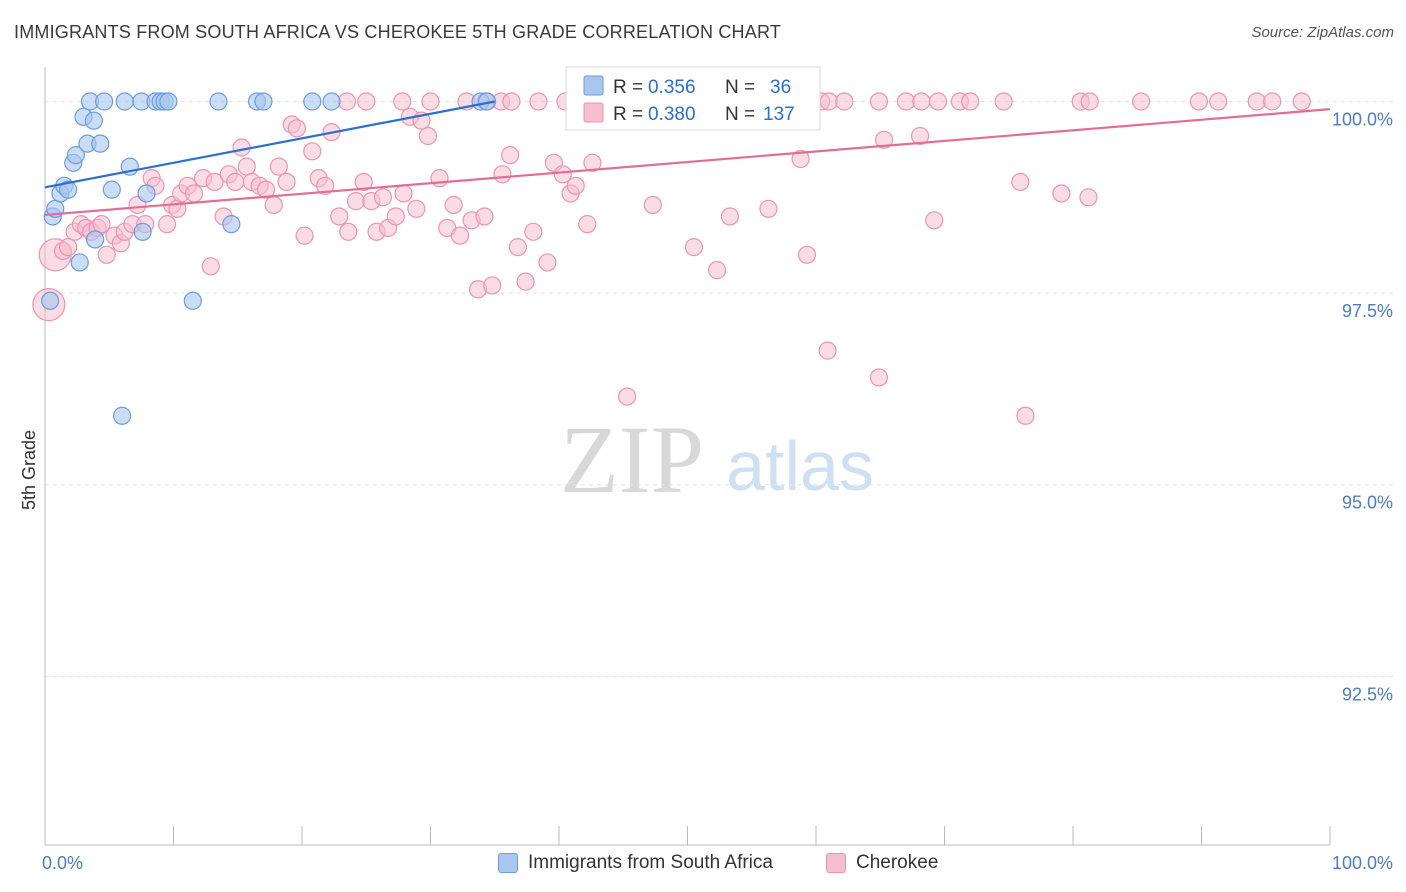  Describe the element at coordinates (593, 85) in the screenshot. I see `legend-swatch-series1` at that location.